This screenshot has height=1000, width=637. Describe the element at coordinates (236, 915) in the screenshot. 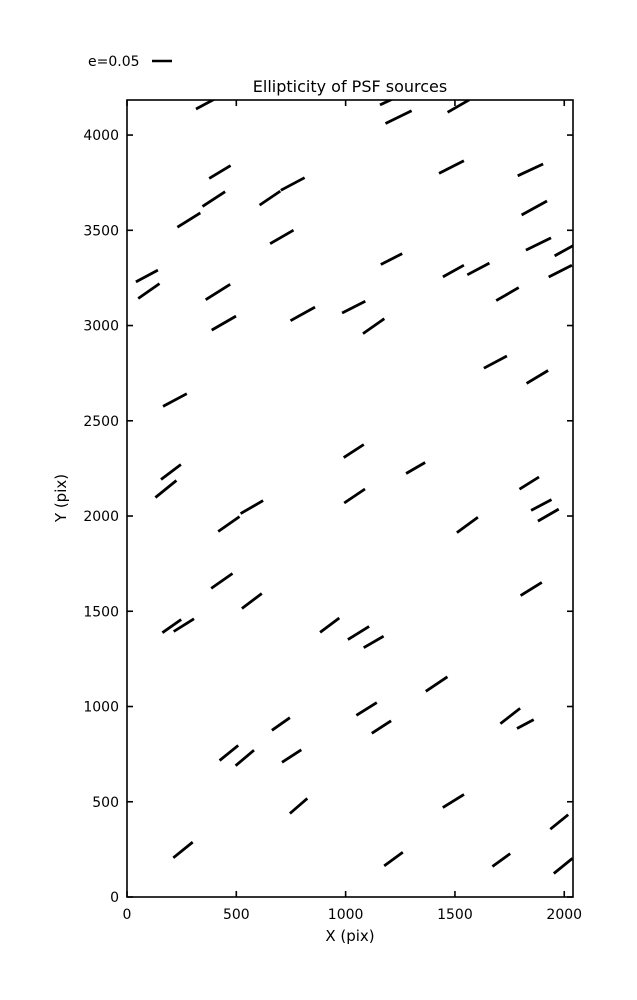

I see `x-tick-label: 500` at that location.